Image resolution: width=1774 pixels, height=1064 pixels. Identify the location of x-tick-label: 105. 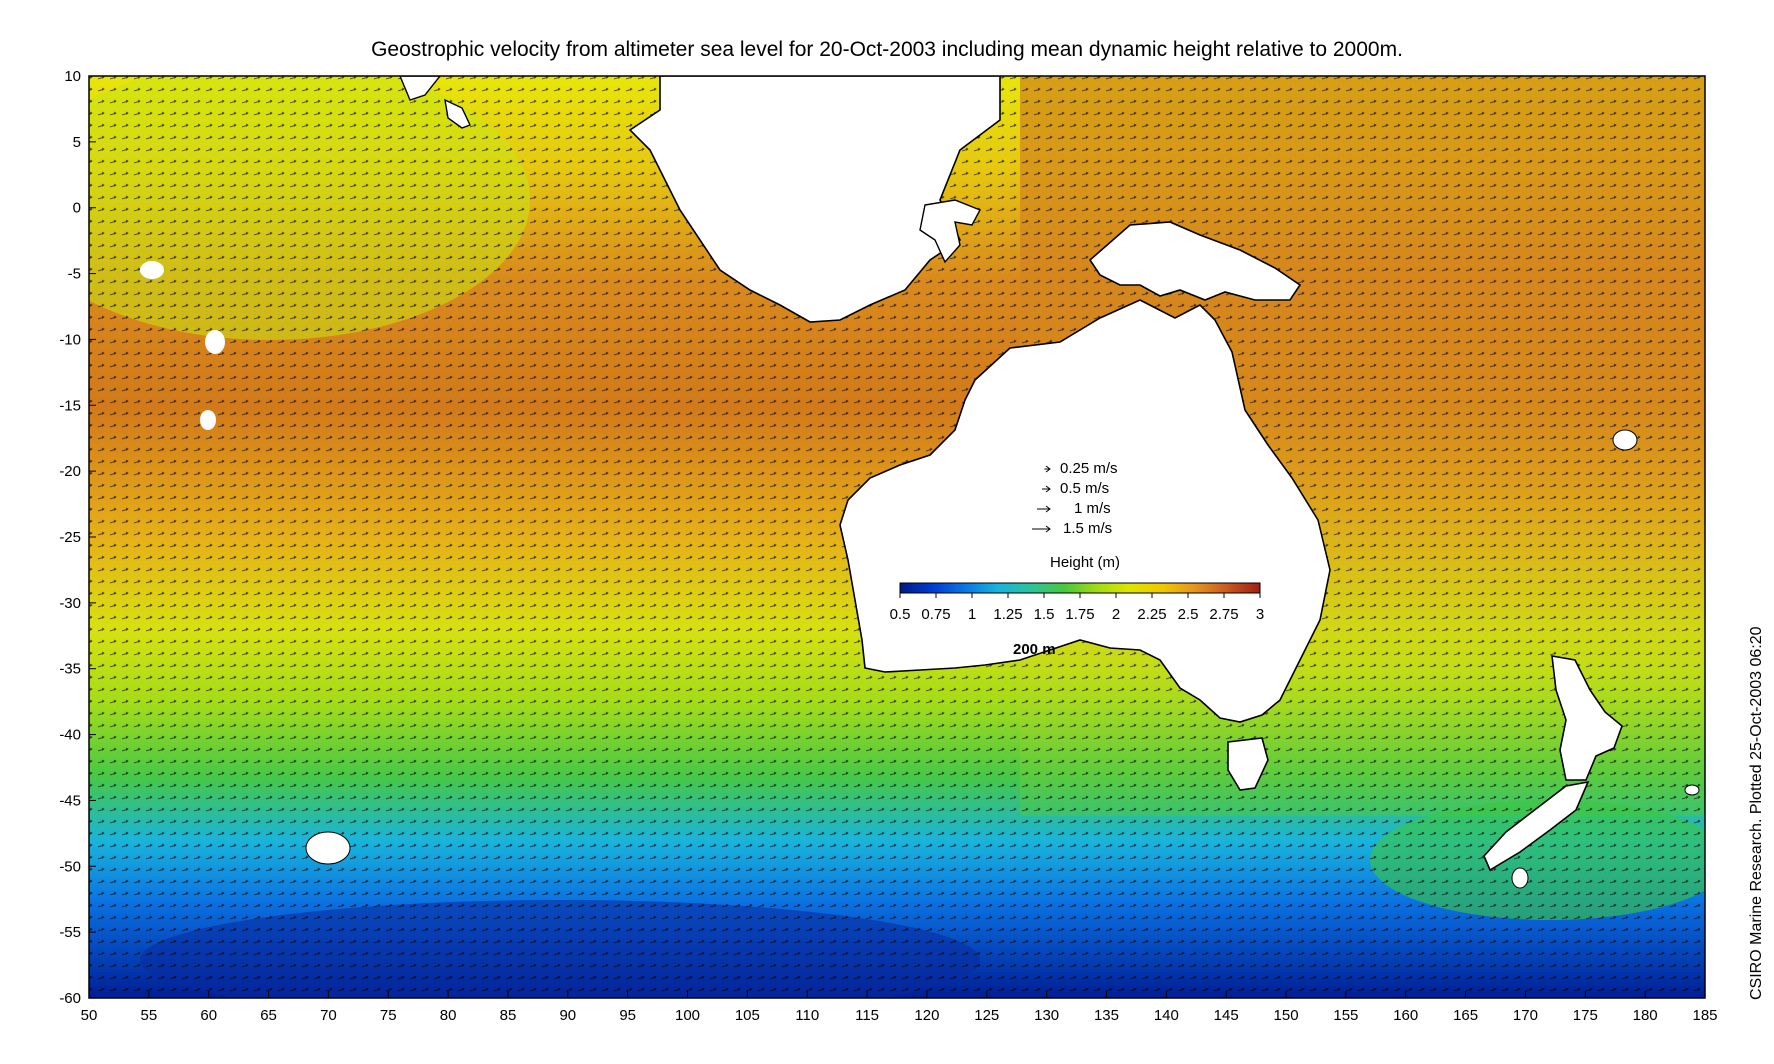
(747, 1015).